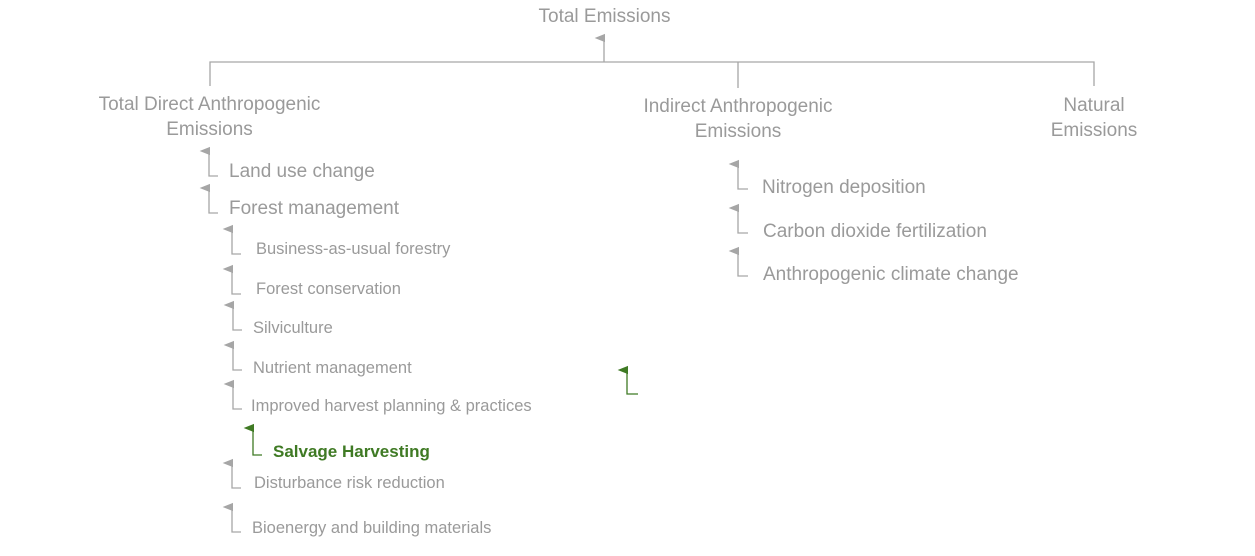 This screenshot has height=556, width=1255. Describe the element at coordinates (328, 289) in the screenshot. I see `node-forest-conservation: Forest conservation` at that location.